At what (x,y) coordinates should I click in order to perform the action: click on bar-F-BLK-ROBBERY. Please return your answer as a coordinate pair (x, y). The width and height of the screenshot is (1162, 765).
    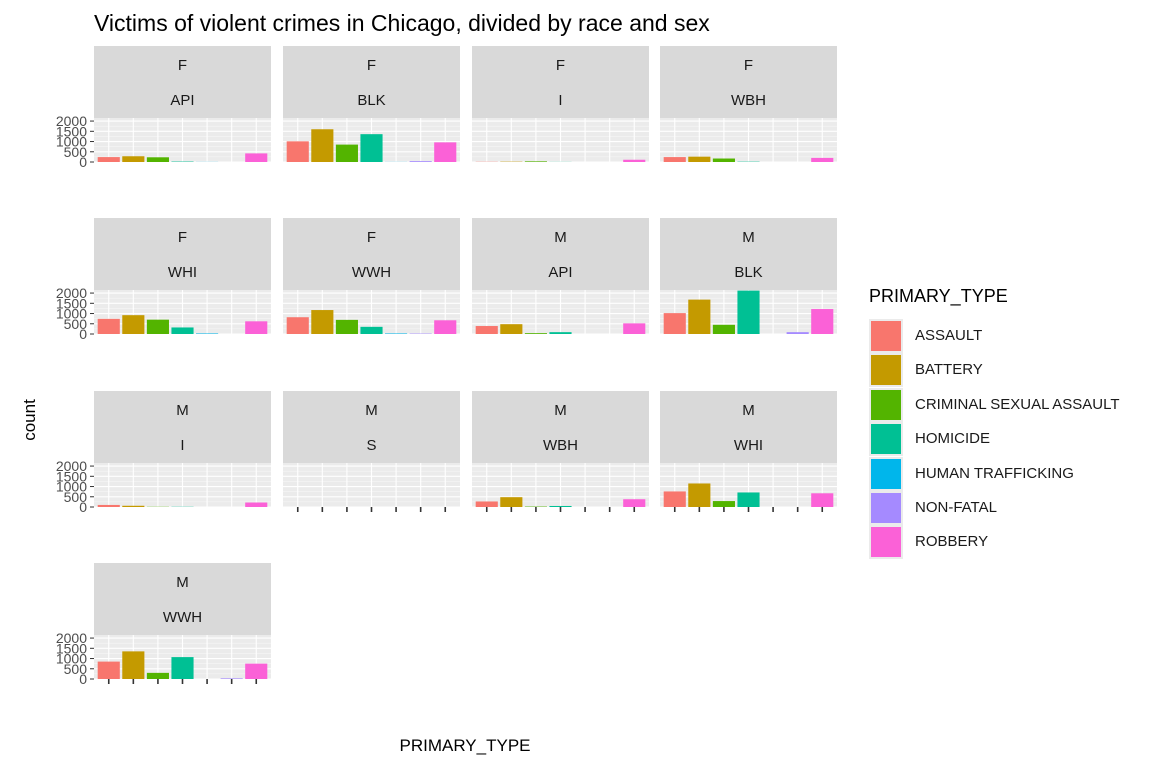
    Looking at the image, I should click on (445, 152).